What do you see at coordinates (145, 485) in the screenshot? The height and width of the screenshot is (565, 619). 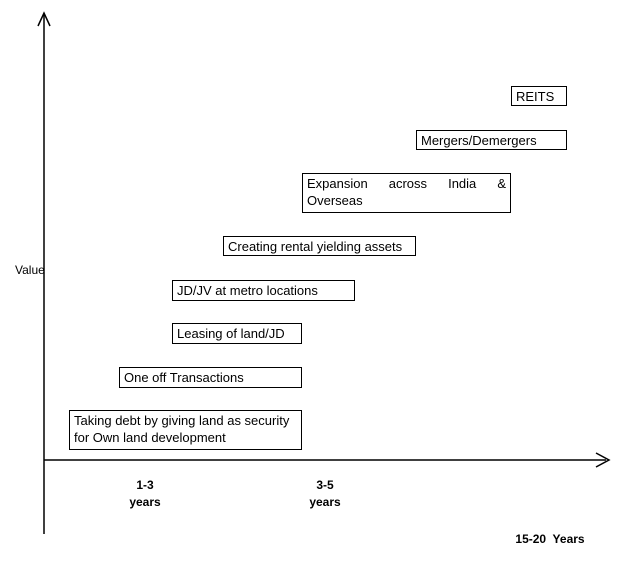 I see `x-tick-line1: 1-3` at bounding box center [145, 485].